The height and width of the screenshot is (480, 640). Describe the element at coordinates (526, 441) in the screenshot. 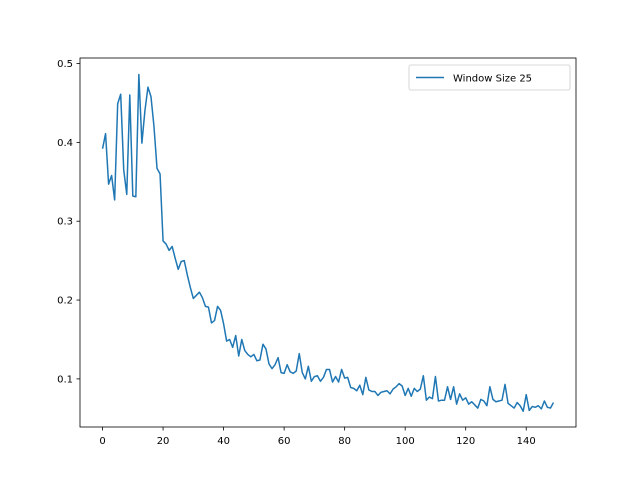

I see `x-tick-label: 140` at that location.